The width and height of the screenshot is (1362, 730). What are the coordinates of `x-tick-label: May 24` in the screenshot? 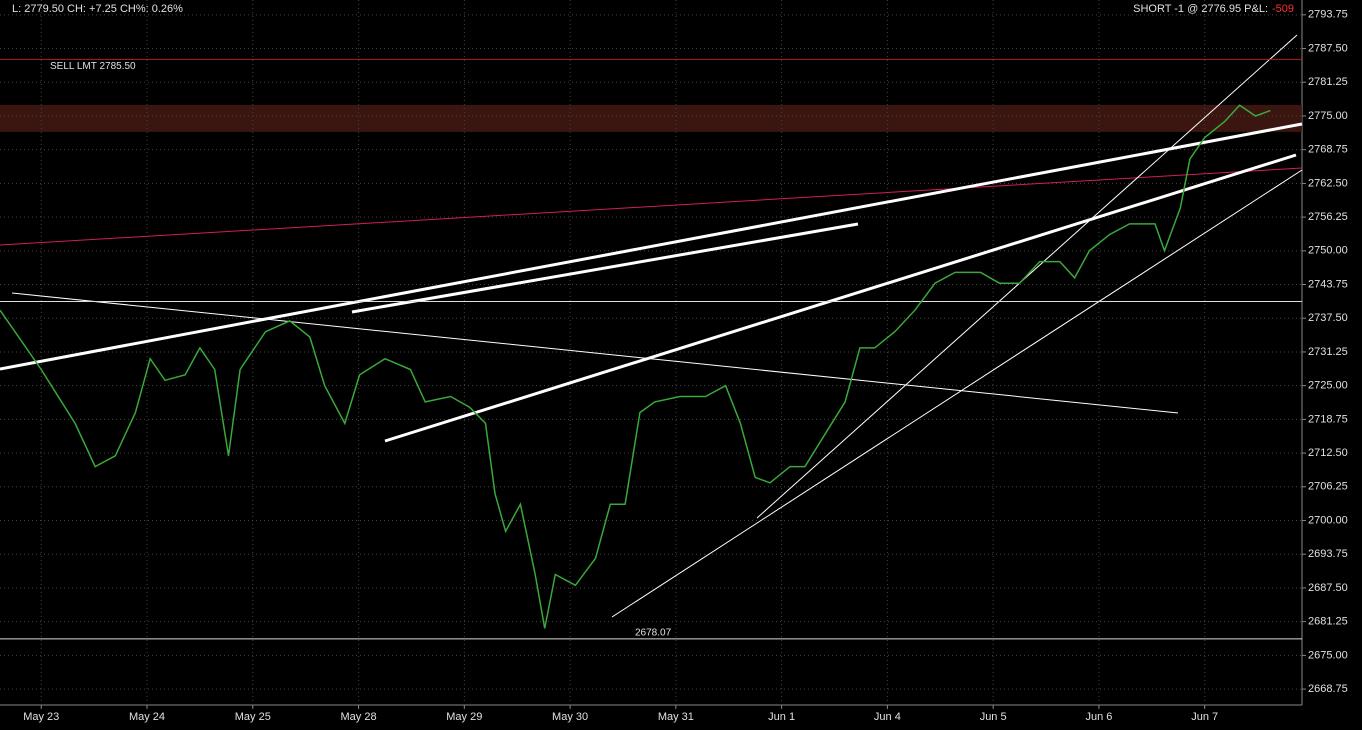 It's located at (147, 717).